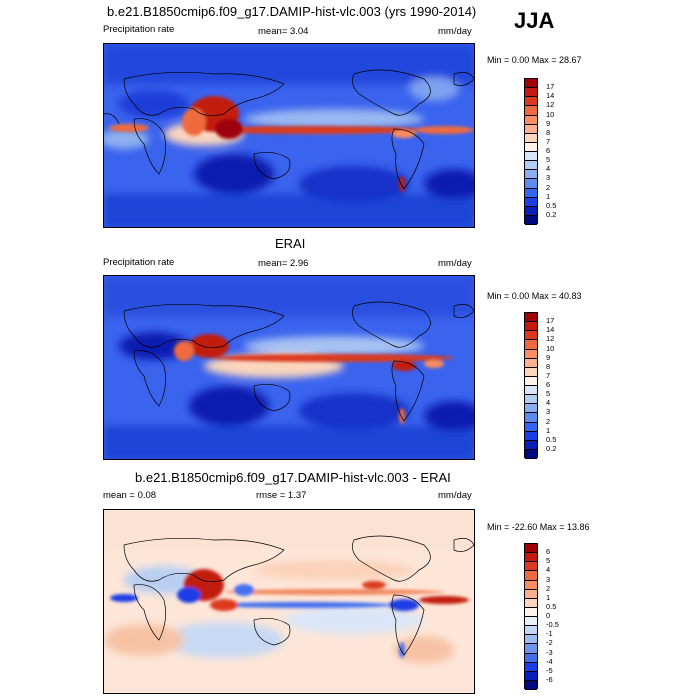  I want to click on panel1-units: mm/day, so click(455, 31).